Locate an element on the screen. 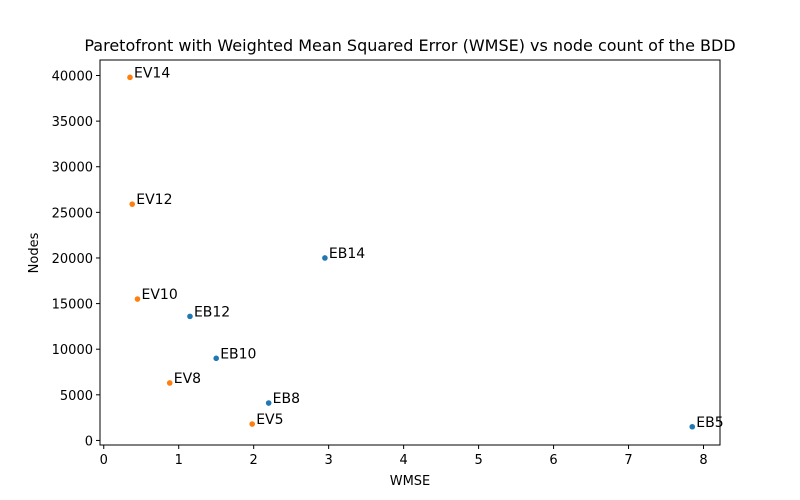 This screenshot has width=800, height=500. data-point-eb5 is located at coordinates (692, 426).